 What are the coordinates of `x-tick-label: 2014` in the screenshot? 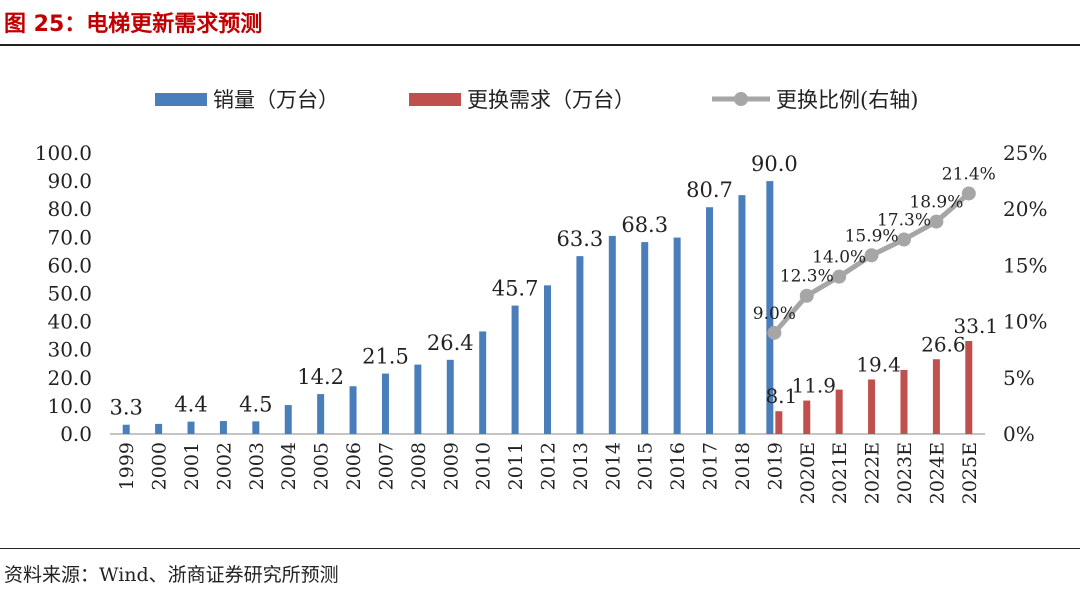 It's located at (613, 466).